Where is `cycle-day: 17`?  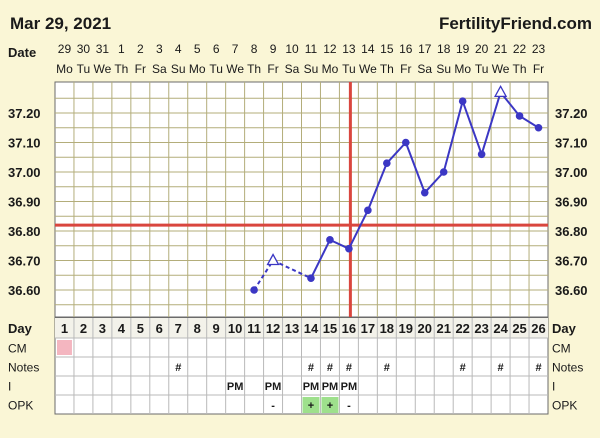
cycle-day: 17 is located at coordinates (368, 328).